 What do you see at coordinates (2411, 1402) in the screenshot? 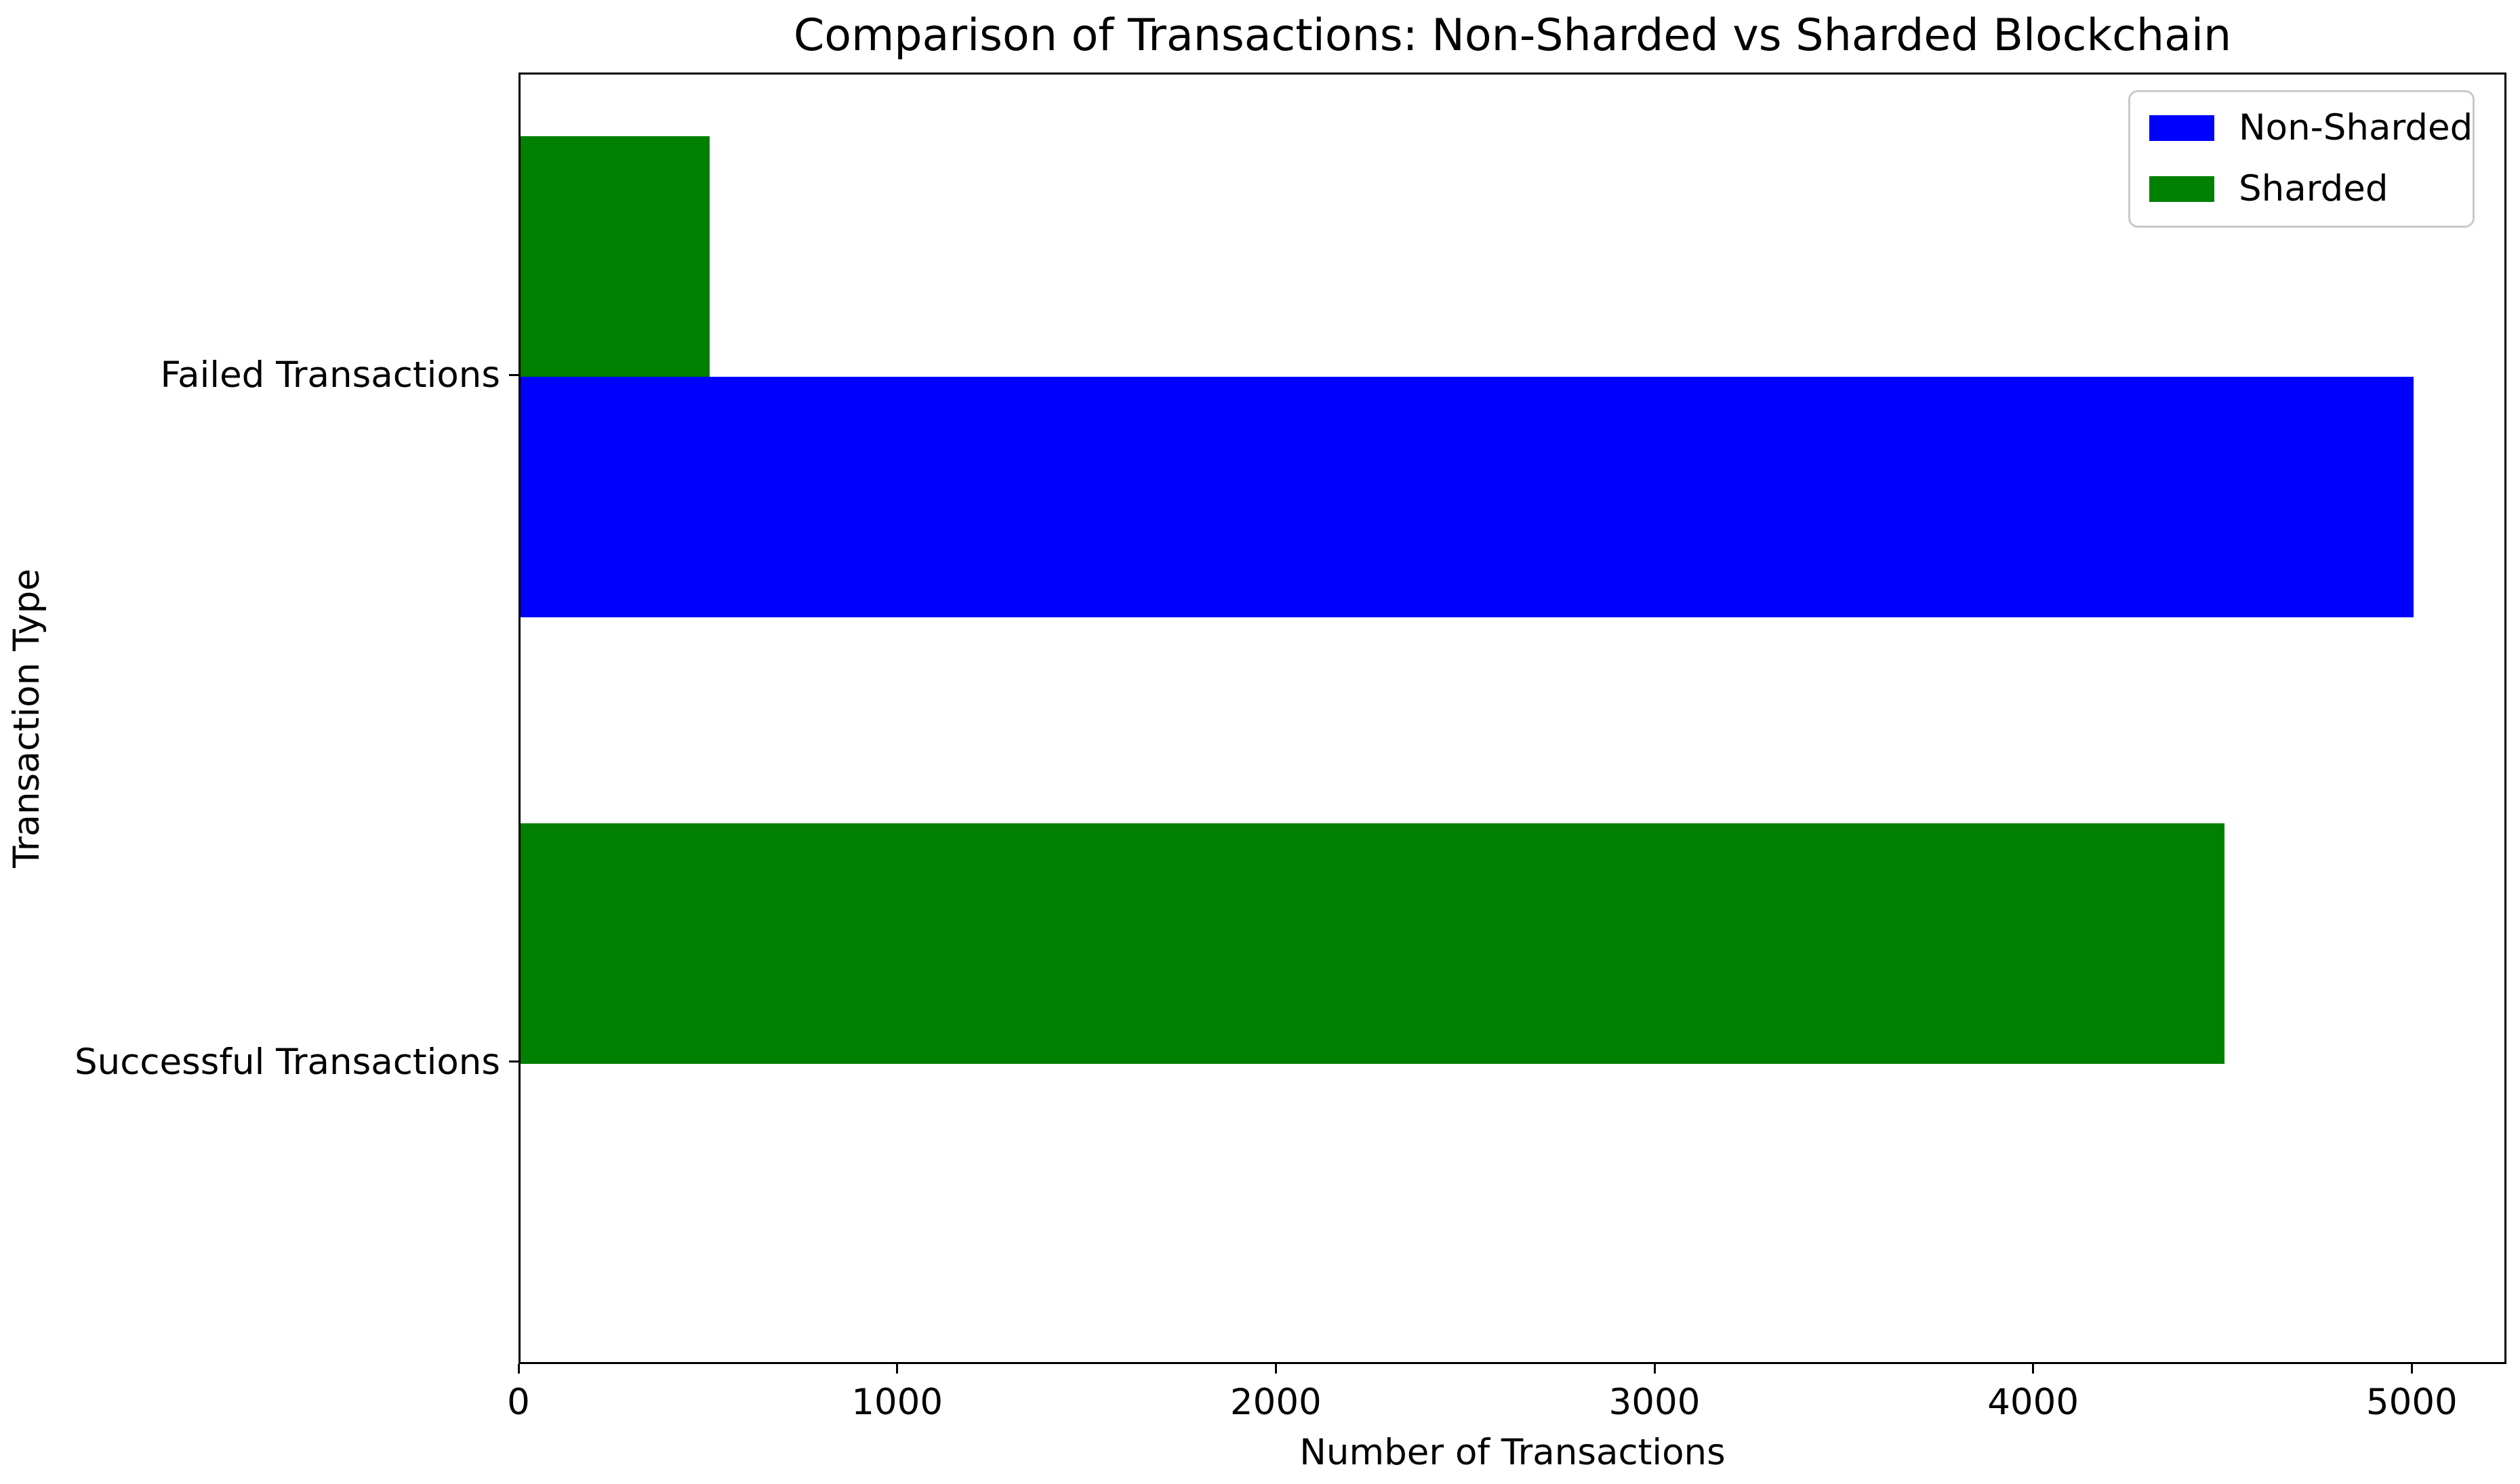
I see `x-tick-label: 5000` at bounding box center [2411, 1402].